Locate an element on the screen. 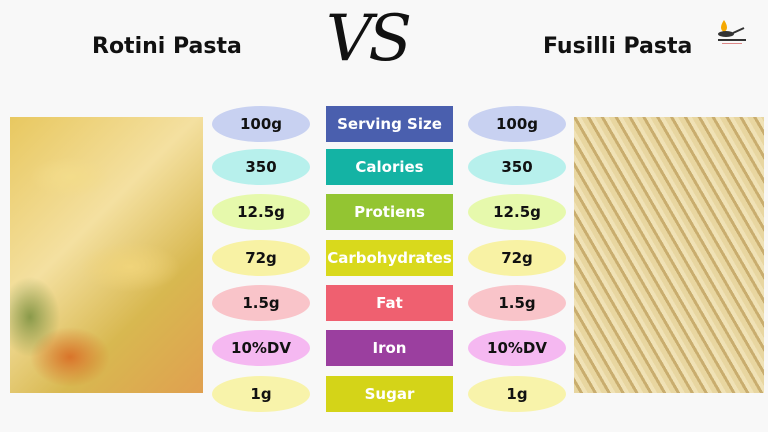  nutrient-label: Calories is located at coordinates (389, 167).